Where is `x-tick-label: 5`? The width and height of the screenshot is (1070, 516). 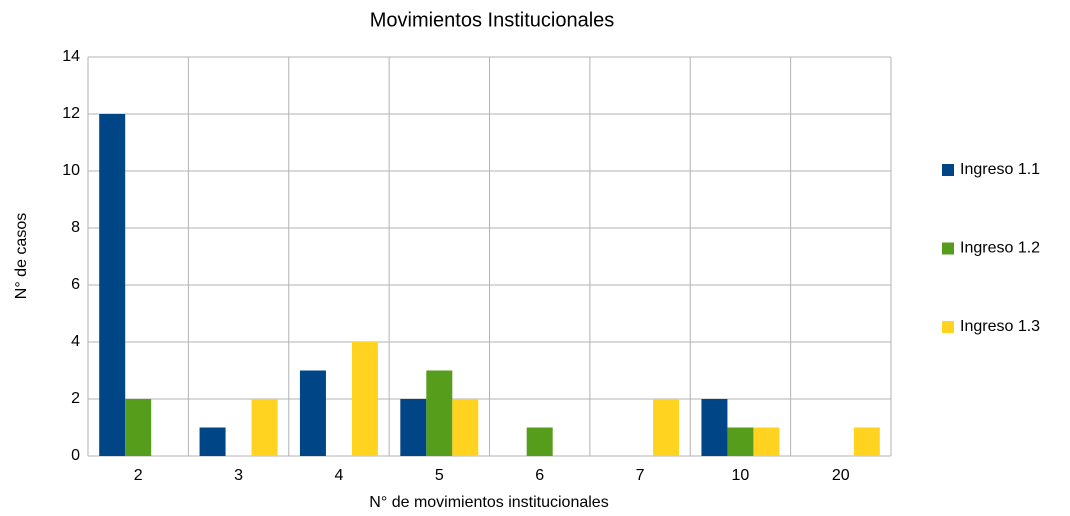 x-tick-label: 5 is located at coordinates (439, 475).